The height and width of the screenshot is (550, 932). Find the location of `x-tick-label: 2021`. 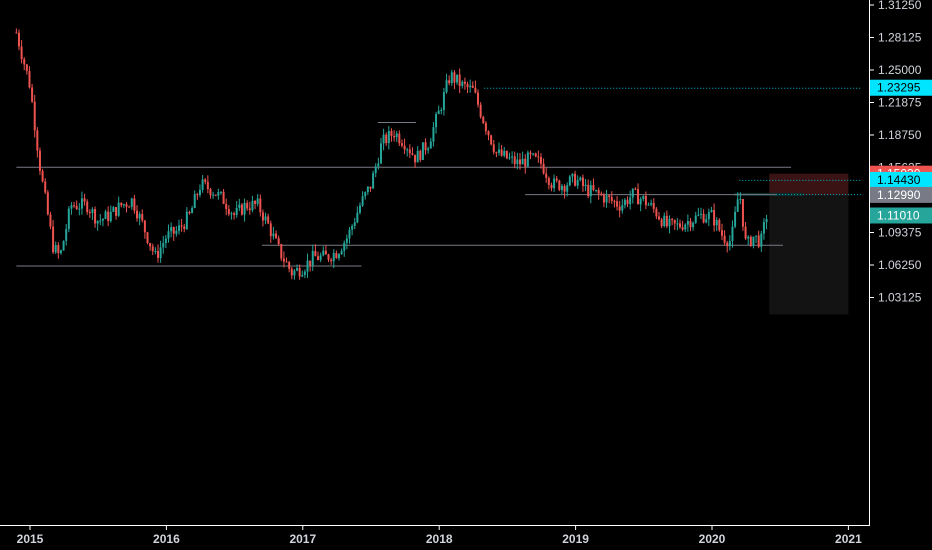

x-tick-label: 2021 is located at coordinates (848, 539).